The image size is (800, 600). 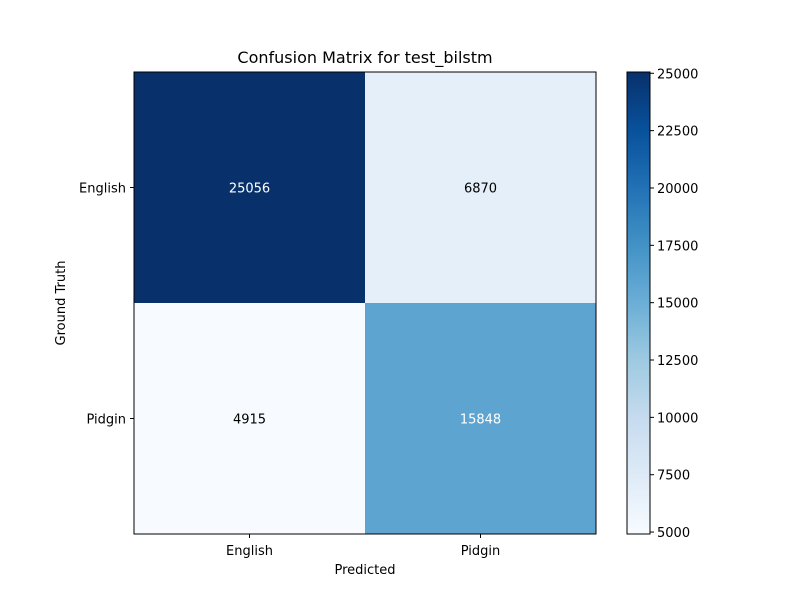 I want to click on cell-value-label: 25056, so click(x=249, y=189).